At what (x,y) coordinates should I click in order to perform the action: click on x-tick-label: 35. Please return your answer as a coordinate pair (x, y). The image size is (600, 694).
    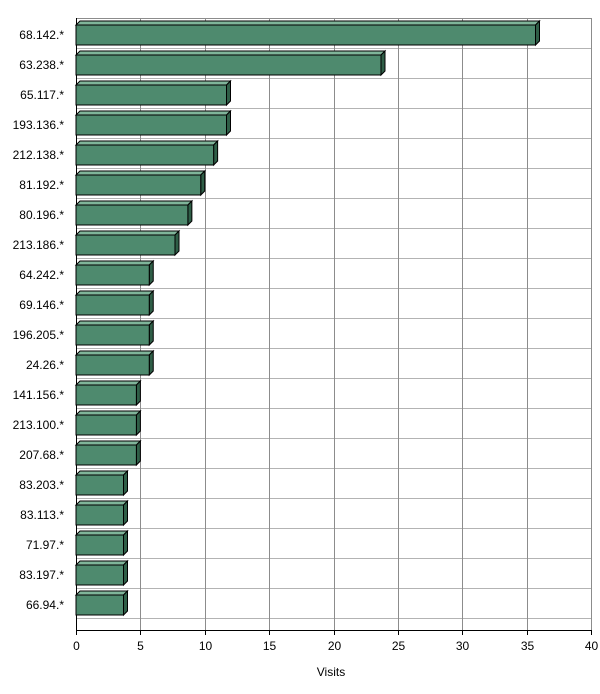
    Looking at the image, I should click on (528, 646).